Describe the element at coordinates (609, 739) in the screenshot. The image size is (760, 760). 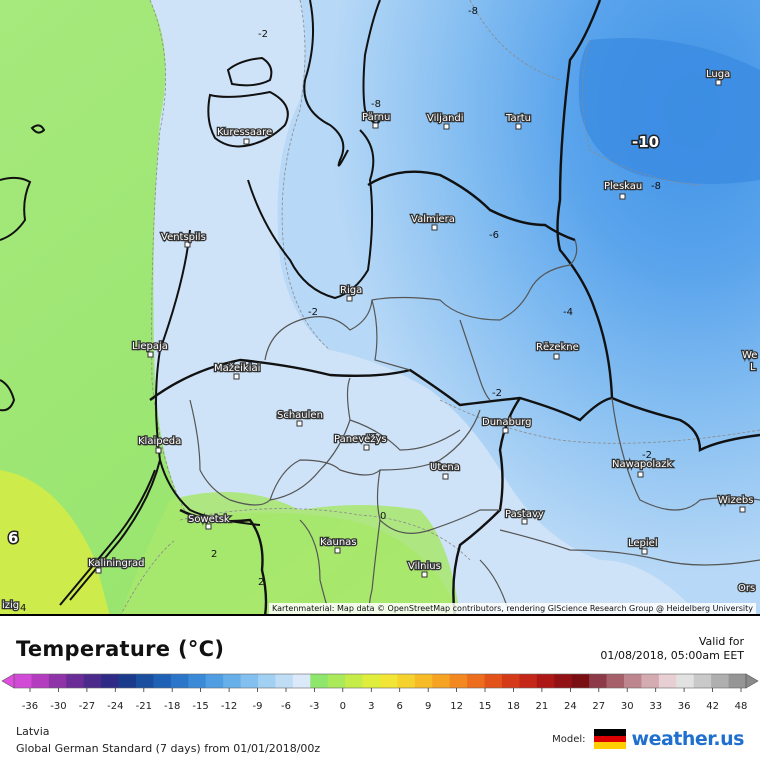
I see `german-flag-icon` at that location.